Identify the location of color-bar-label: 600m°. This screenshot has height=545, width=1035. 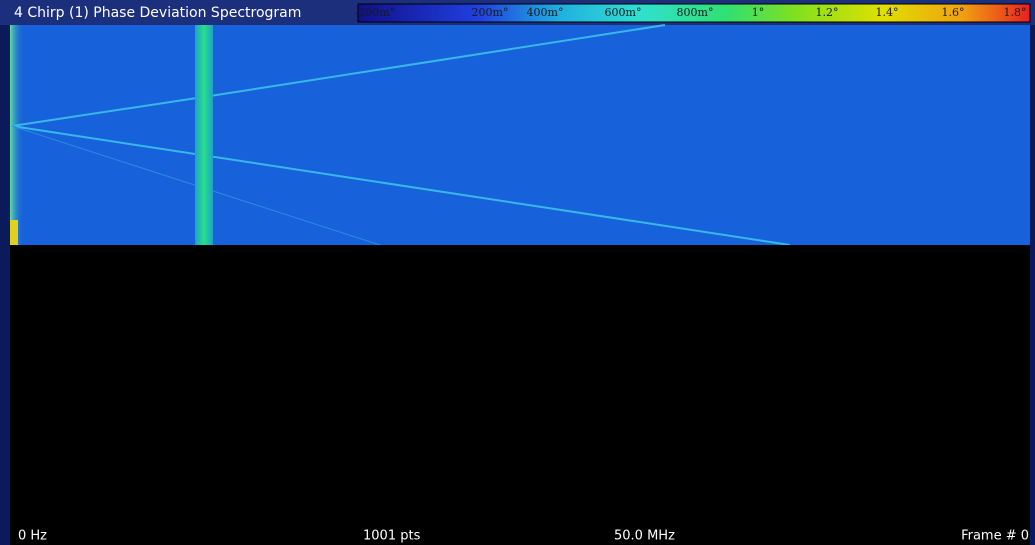
(623, 12).